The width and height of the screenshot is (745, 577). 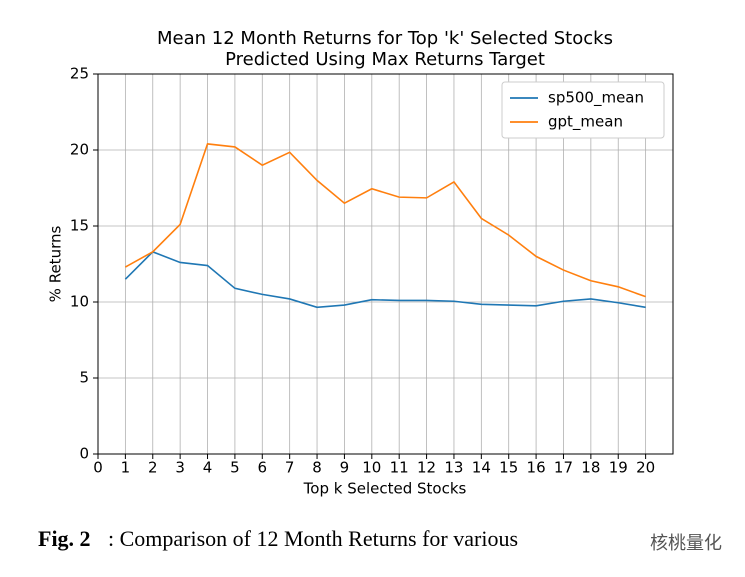 I want to click on x-tick-label: 8, so click(x=317, y=468).